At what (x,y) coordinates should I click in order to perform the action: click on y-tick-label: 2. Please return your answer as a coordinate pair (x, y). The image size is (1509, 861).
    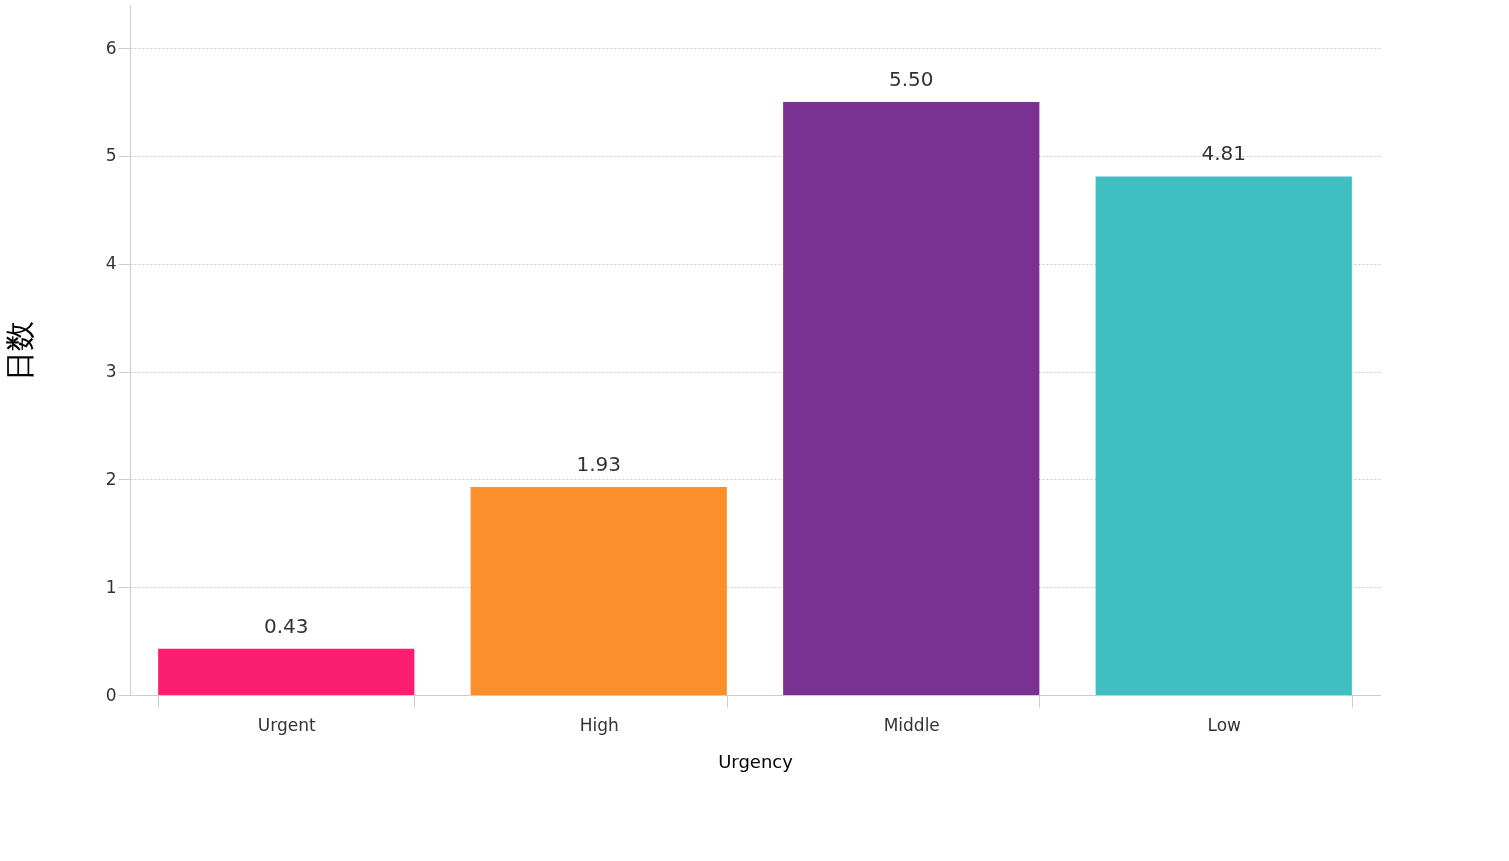
    Looking at the image, I should click on (111, 478).